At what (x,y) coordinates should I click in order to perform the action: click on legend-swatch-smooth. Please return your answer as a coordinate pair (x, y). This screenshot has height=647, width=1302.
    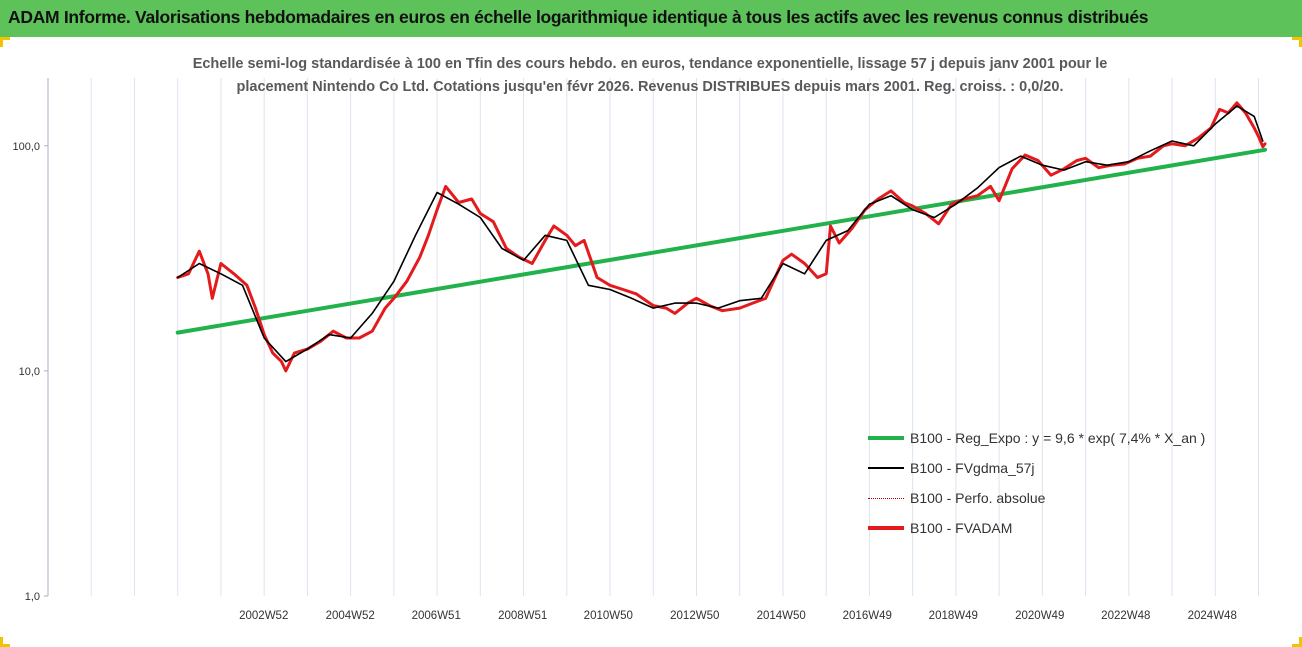
    Looking at the image, I should click on (886, 468).